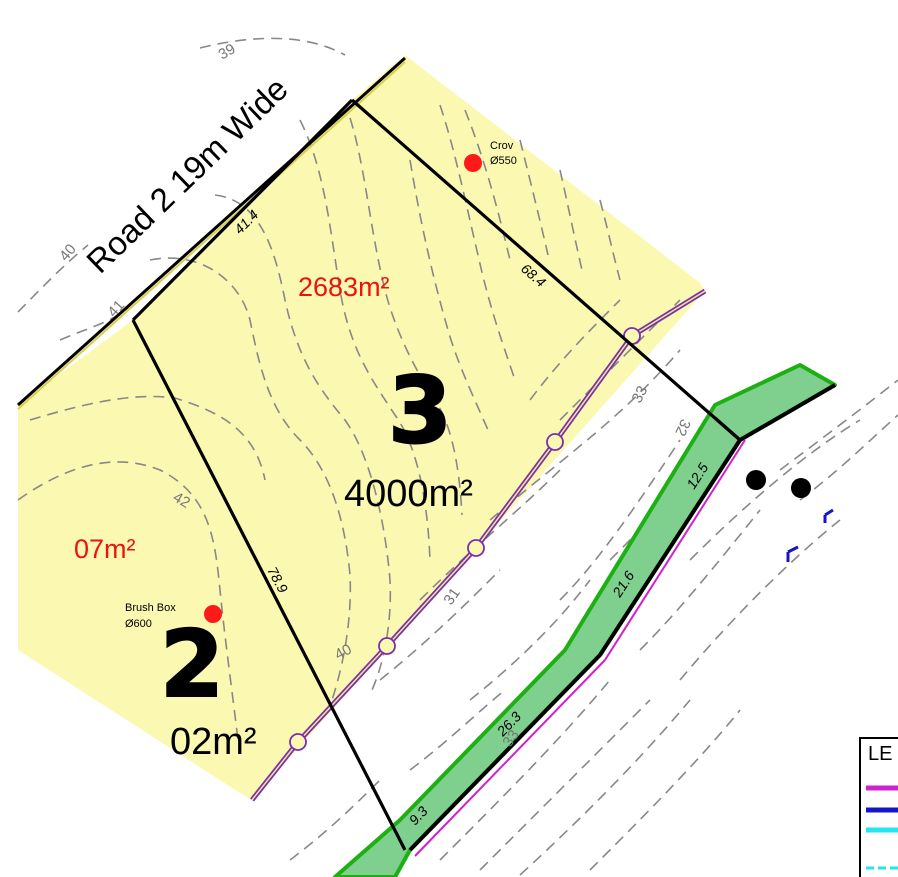  I want to click on contour-label: 39, so click(227, 51).